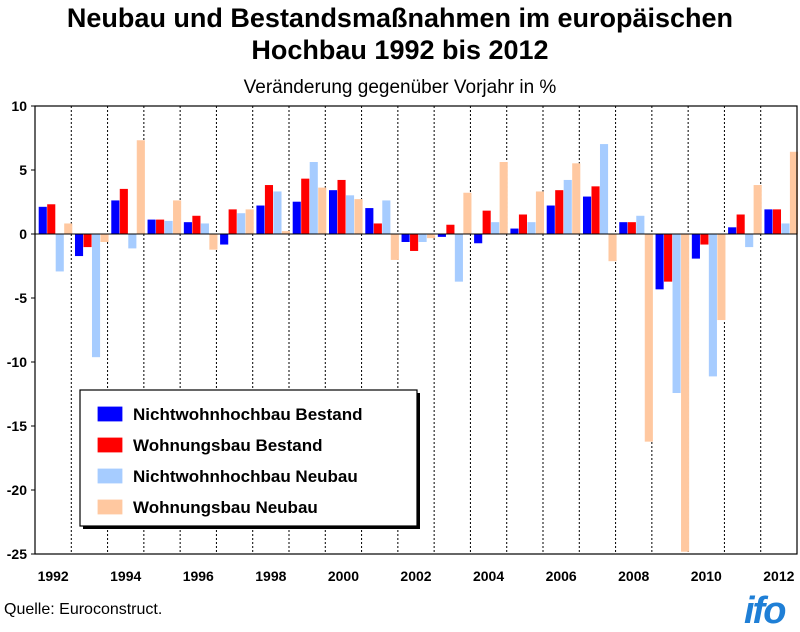 The image size is (800, 632). I want to click on bar-1993-s1, so click(79, 245).